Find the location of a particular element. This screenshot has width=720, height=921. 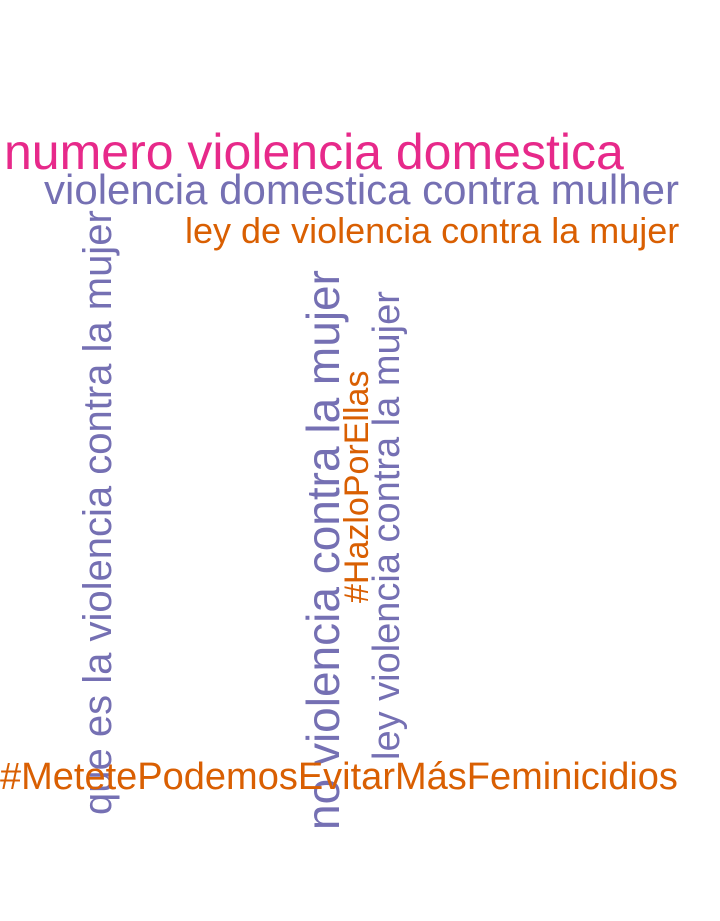

word-hashtag-hazlo-por-ellas: #HazloPorEllas is located at coordinates (357, 486).